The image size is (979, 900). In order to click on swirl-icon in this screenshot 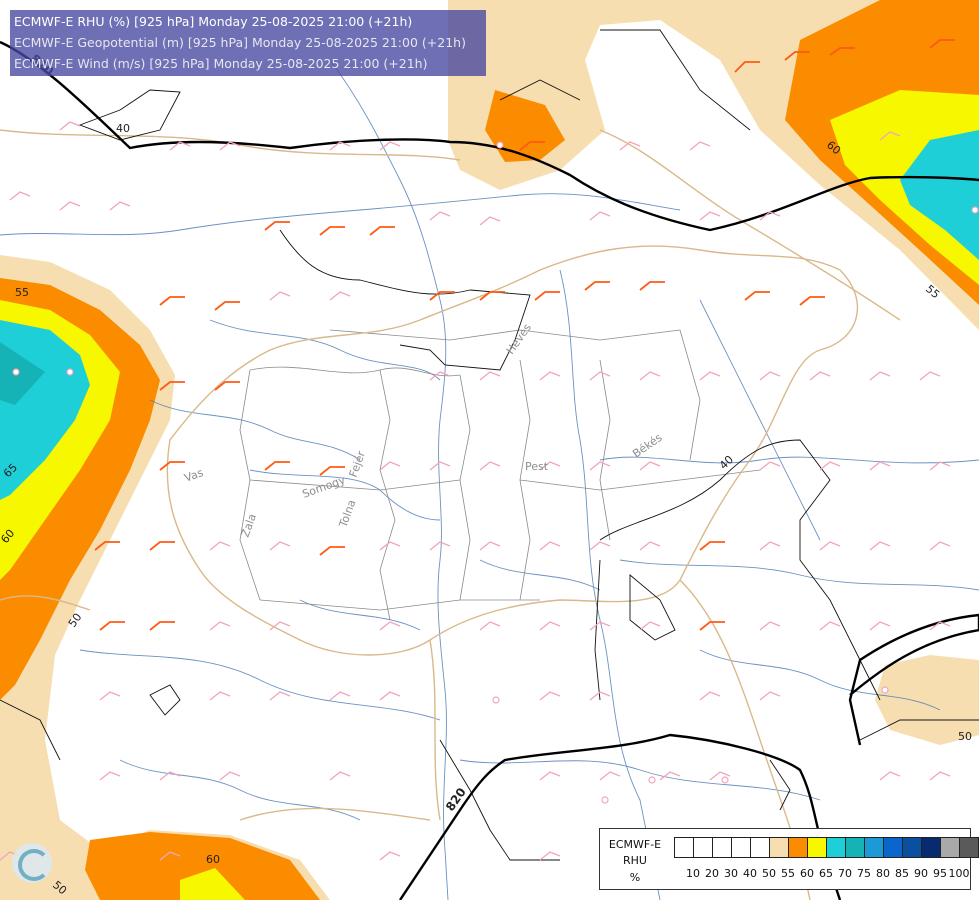, I will do `click(34, 865)`.